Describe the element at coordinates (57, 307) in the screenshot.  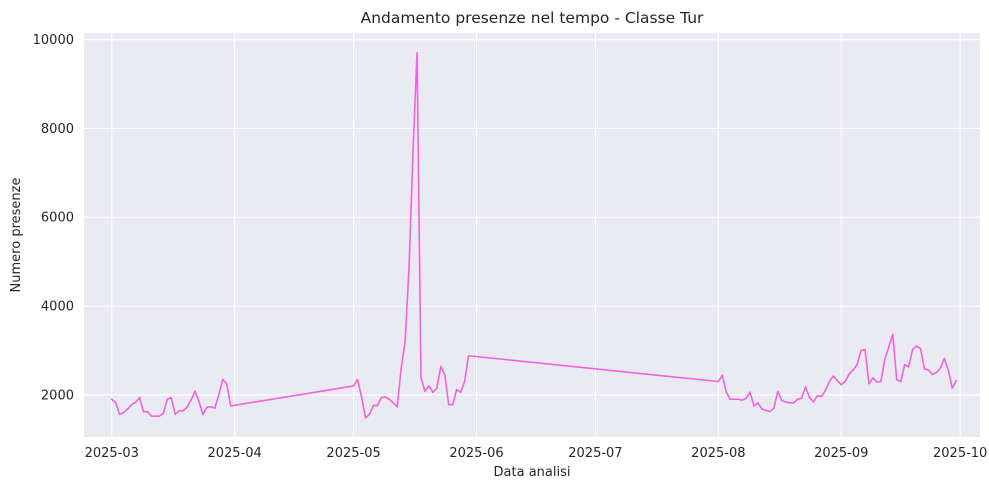
I see `y-tick-label: 4000` at that location.